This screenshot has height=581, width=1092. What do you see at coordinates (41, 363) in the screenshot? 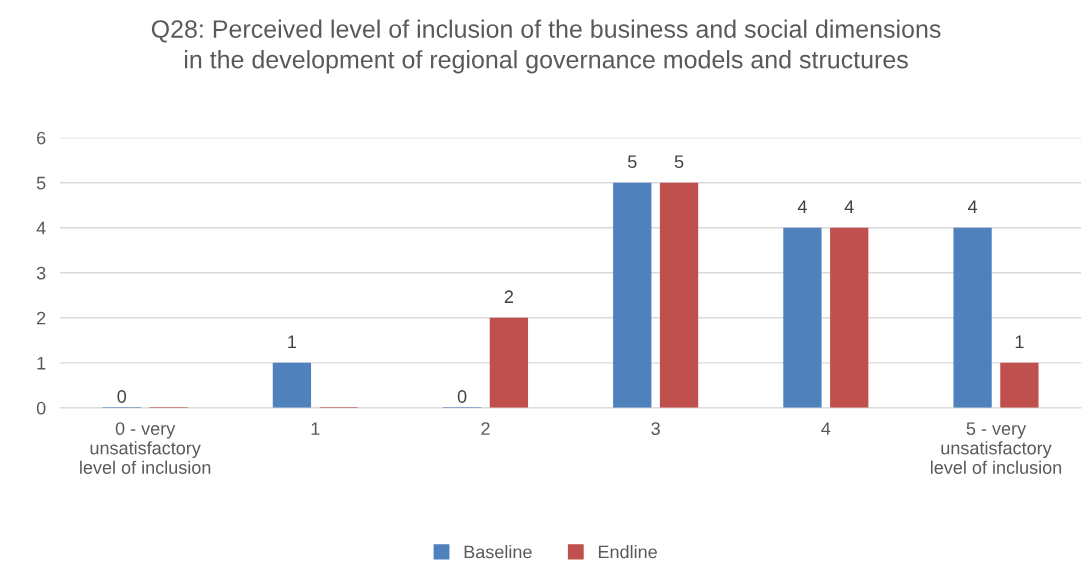
I see `y-tick-label: 1` at bounding box center [41, 363].